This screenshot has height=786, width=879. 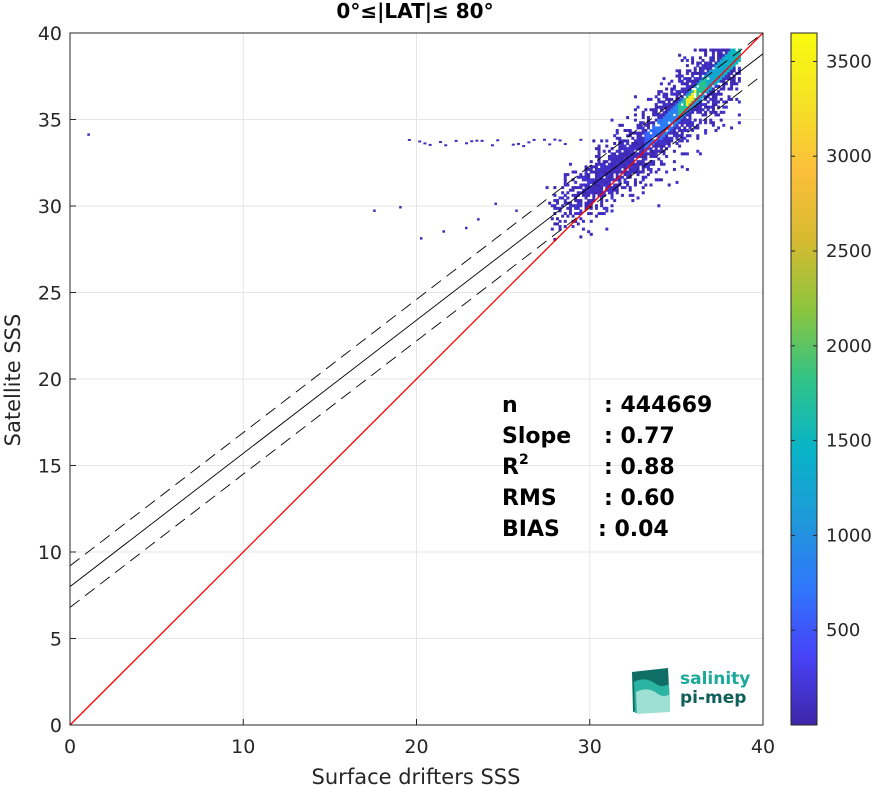 What do you see at coordinates (529, 498) in the screenshot?
I see `stat-label: RMS` at bounding box center [529, 498].